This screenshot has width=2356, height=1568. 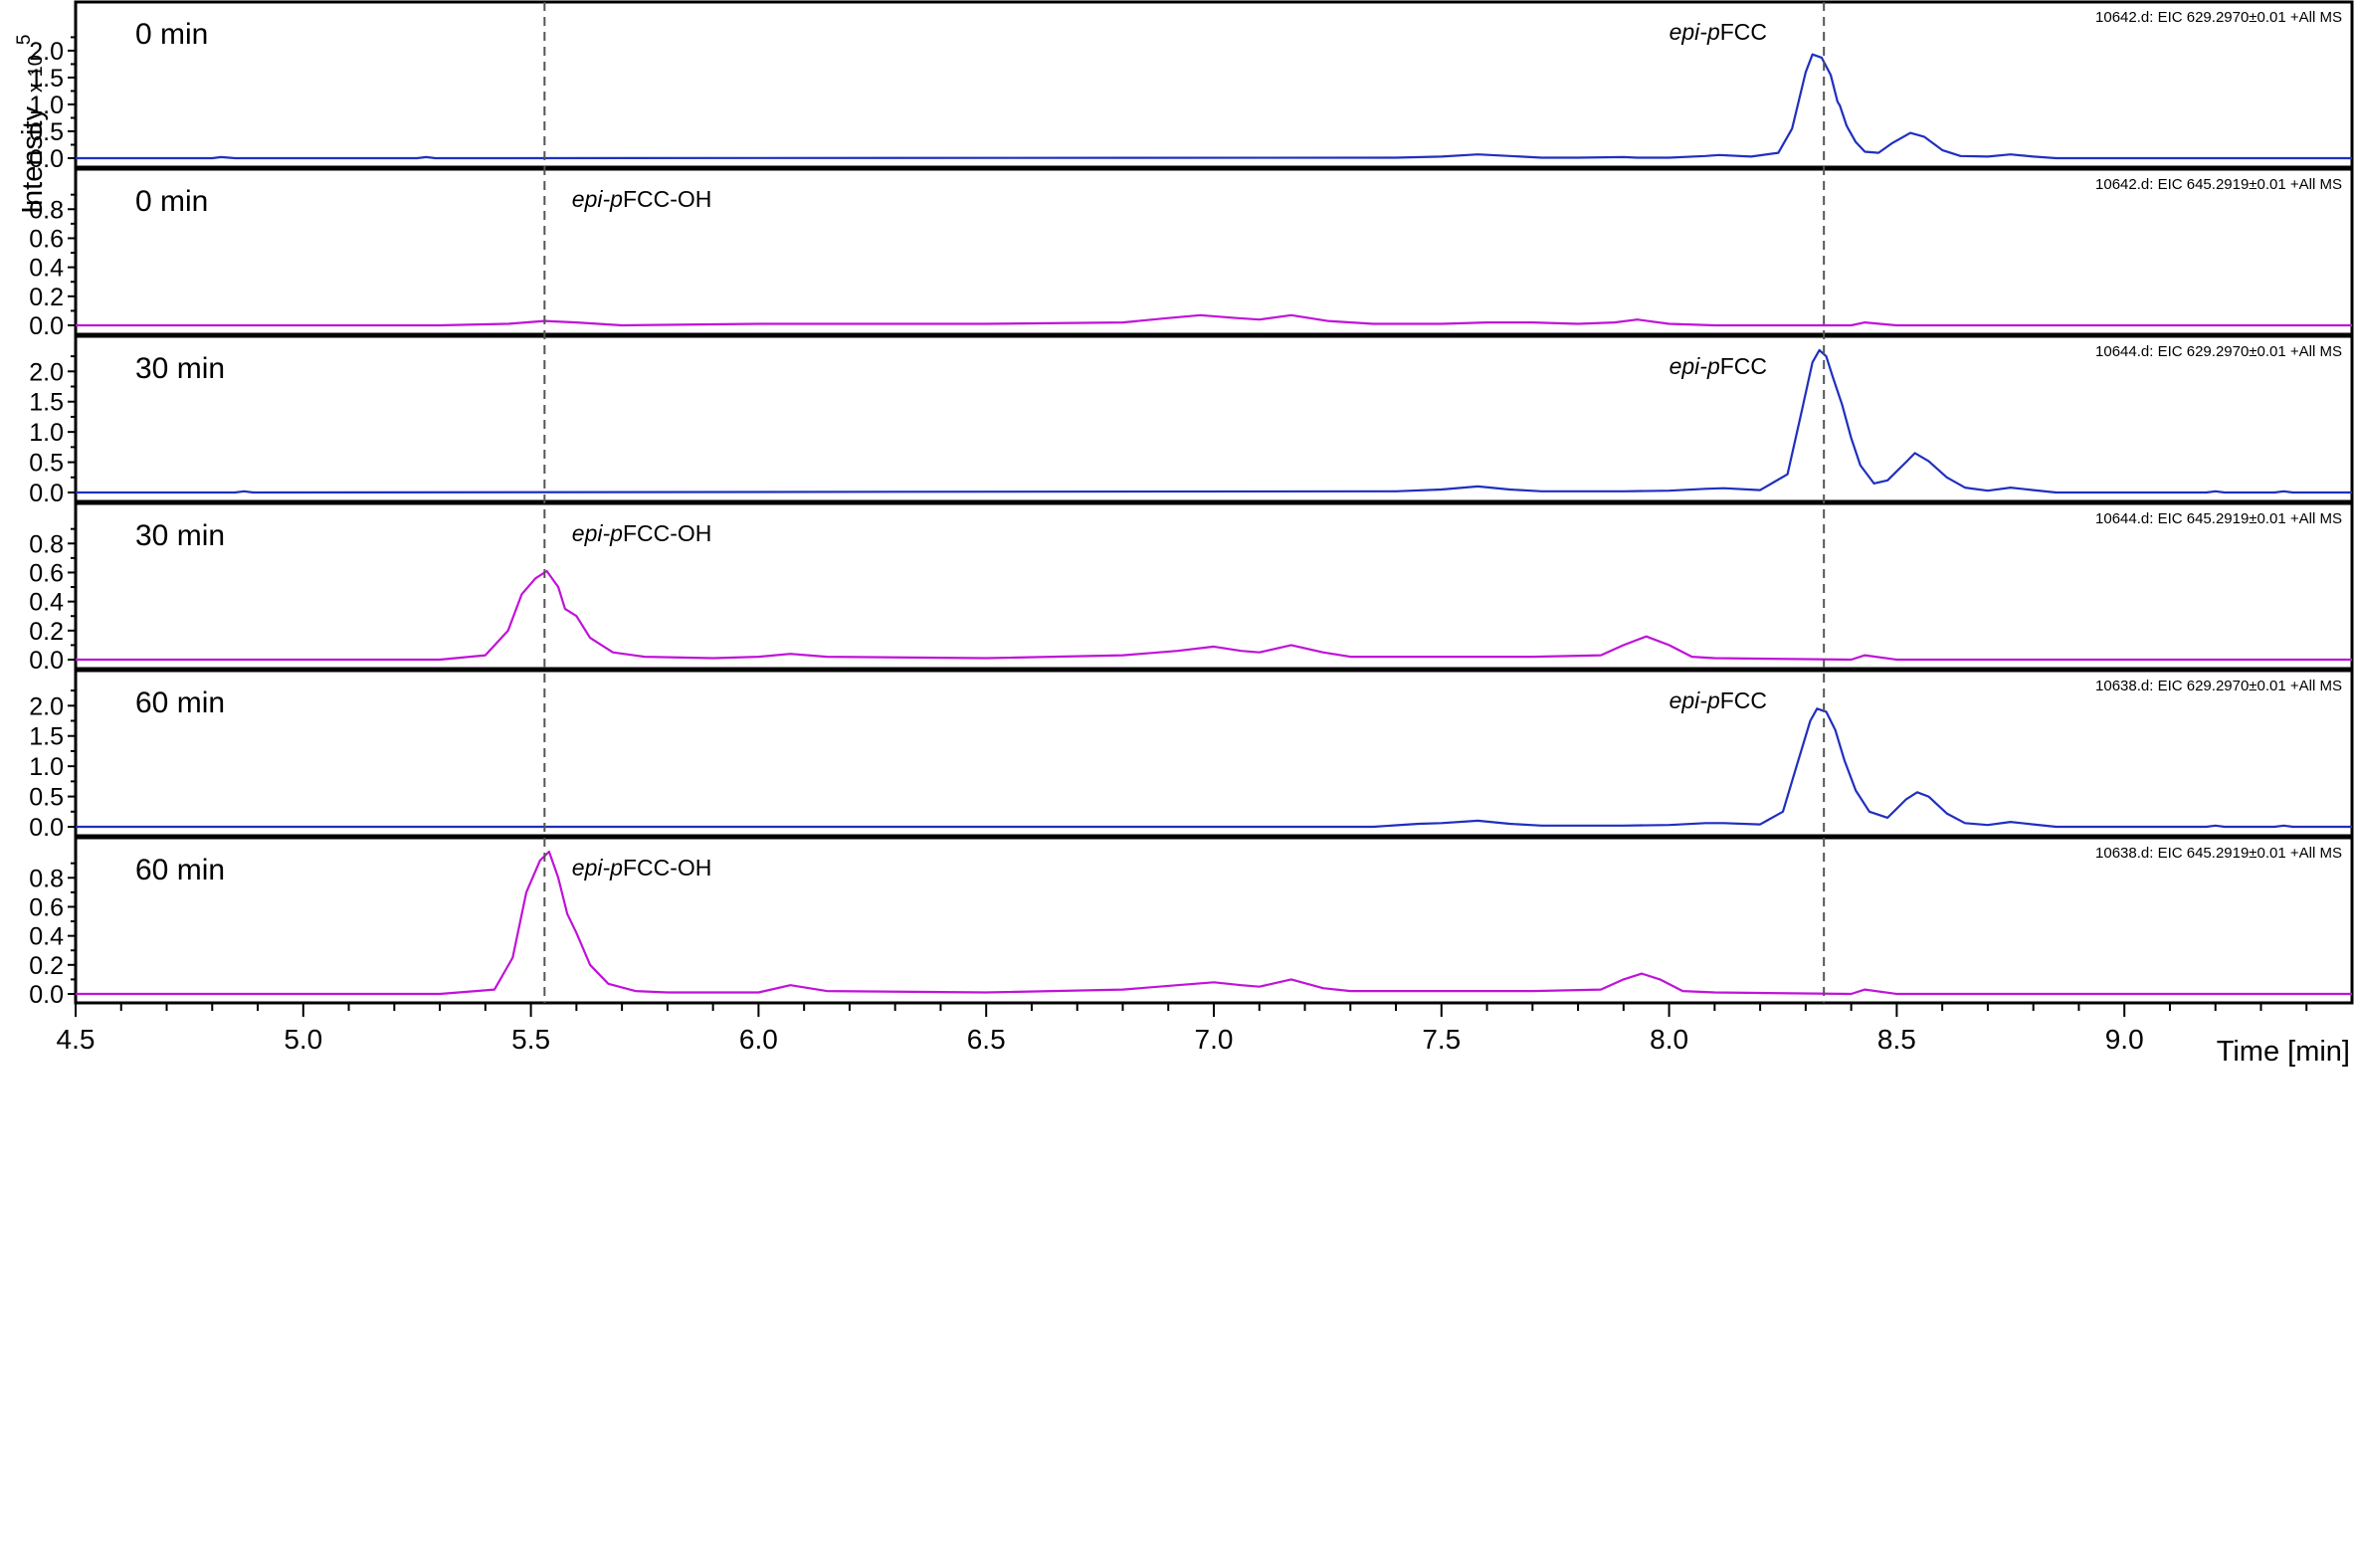 I want to click on panel-file-info: 10638.d: EIC 629.2970±0.01 +All MS, so click(x=2218, y=686).